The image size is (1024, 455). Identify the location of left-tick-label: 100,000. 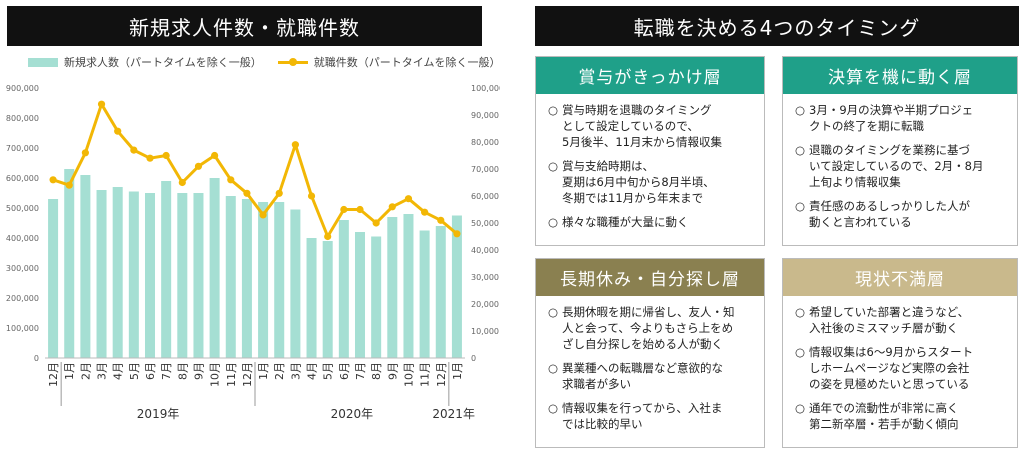
(22, 328).